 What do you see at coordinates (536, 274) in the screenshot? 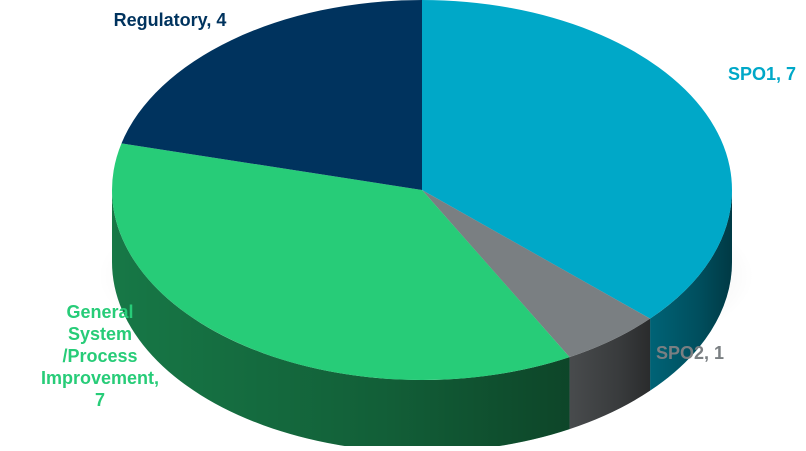
I see `pie-slice-spo2` at bounding box center [536, 274].